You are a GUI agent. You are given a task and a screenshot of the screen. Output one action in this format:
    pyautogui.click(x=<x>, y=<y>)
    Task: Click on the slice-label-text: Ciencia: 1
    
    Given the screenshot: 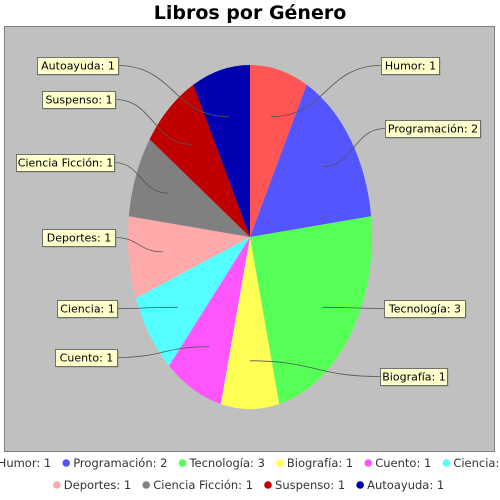 What is the action you would take?
    pyautogui.click(x=87, y=309)
    